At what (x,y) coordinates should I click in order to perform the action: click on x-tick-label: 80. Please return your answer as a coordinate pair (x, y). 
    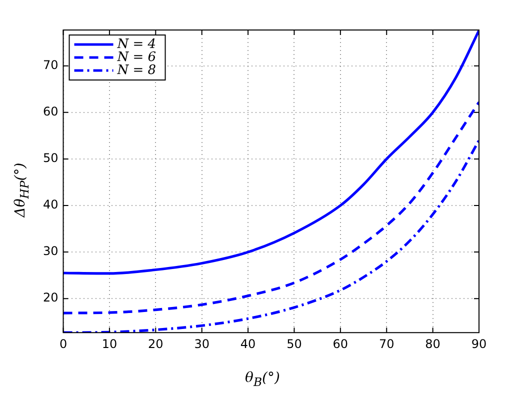
    Looking at the image, I should click on (432, 343).